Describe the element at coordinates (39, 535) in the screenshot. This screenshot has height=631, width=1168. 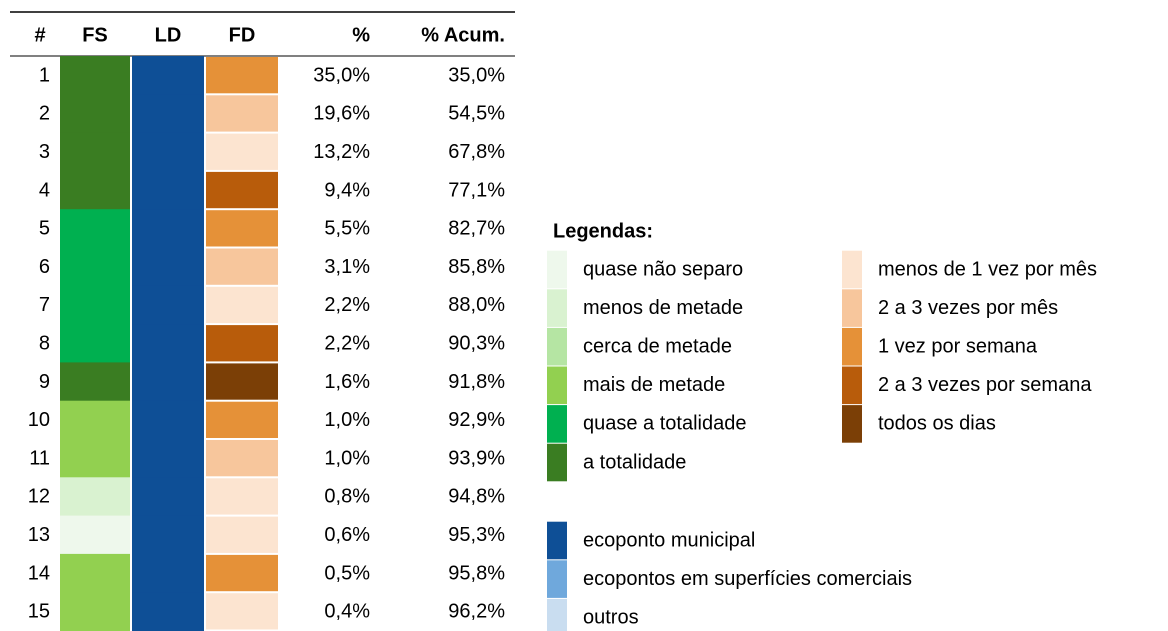
I see `row-number: 13` at that location.